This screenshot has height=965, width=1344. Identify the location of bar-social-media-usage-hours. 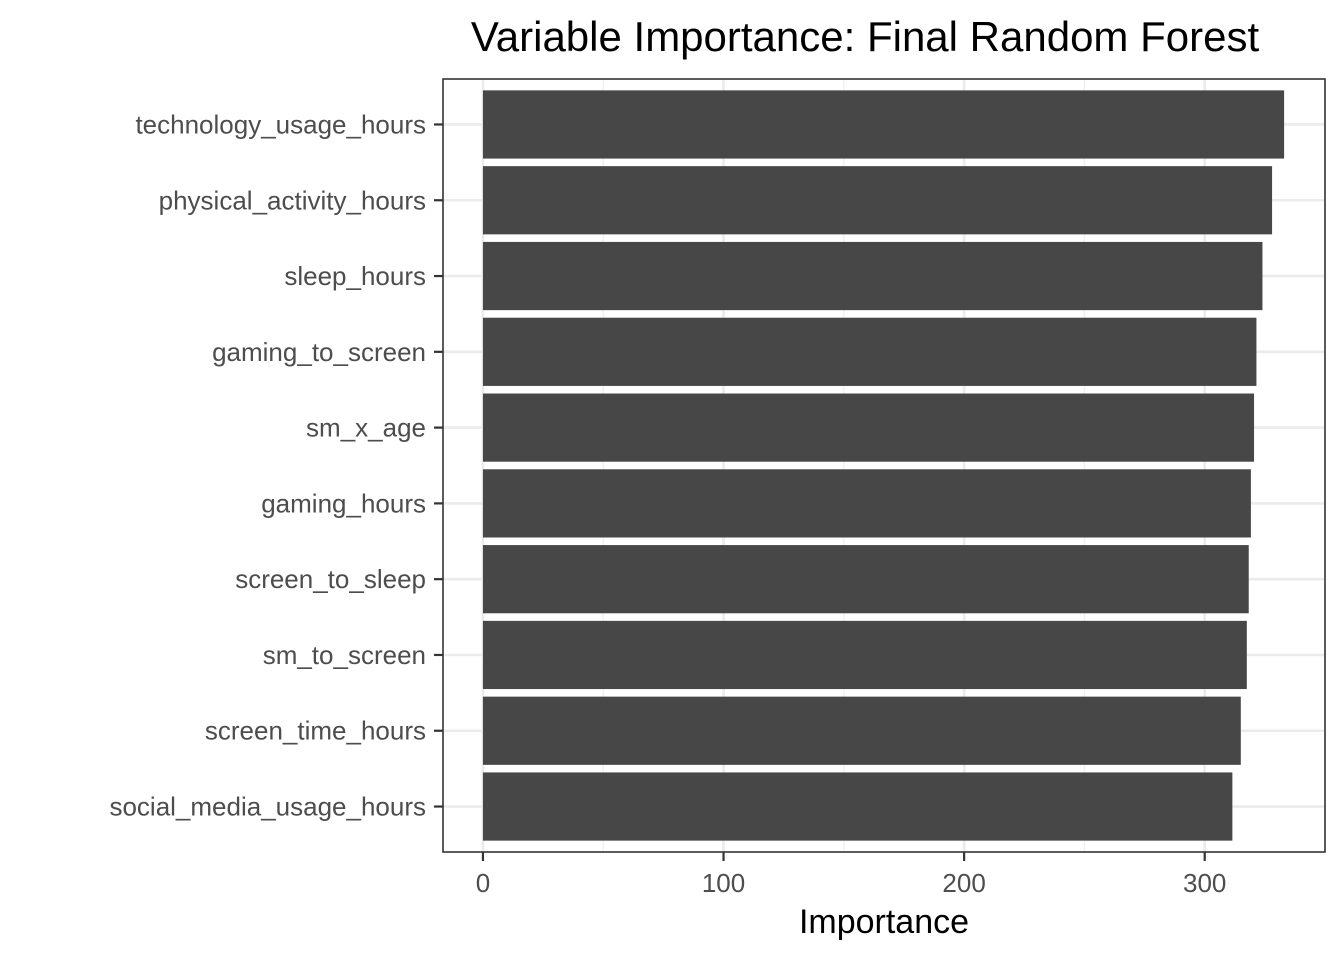
(857, 806).